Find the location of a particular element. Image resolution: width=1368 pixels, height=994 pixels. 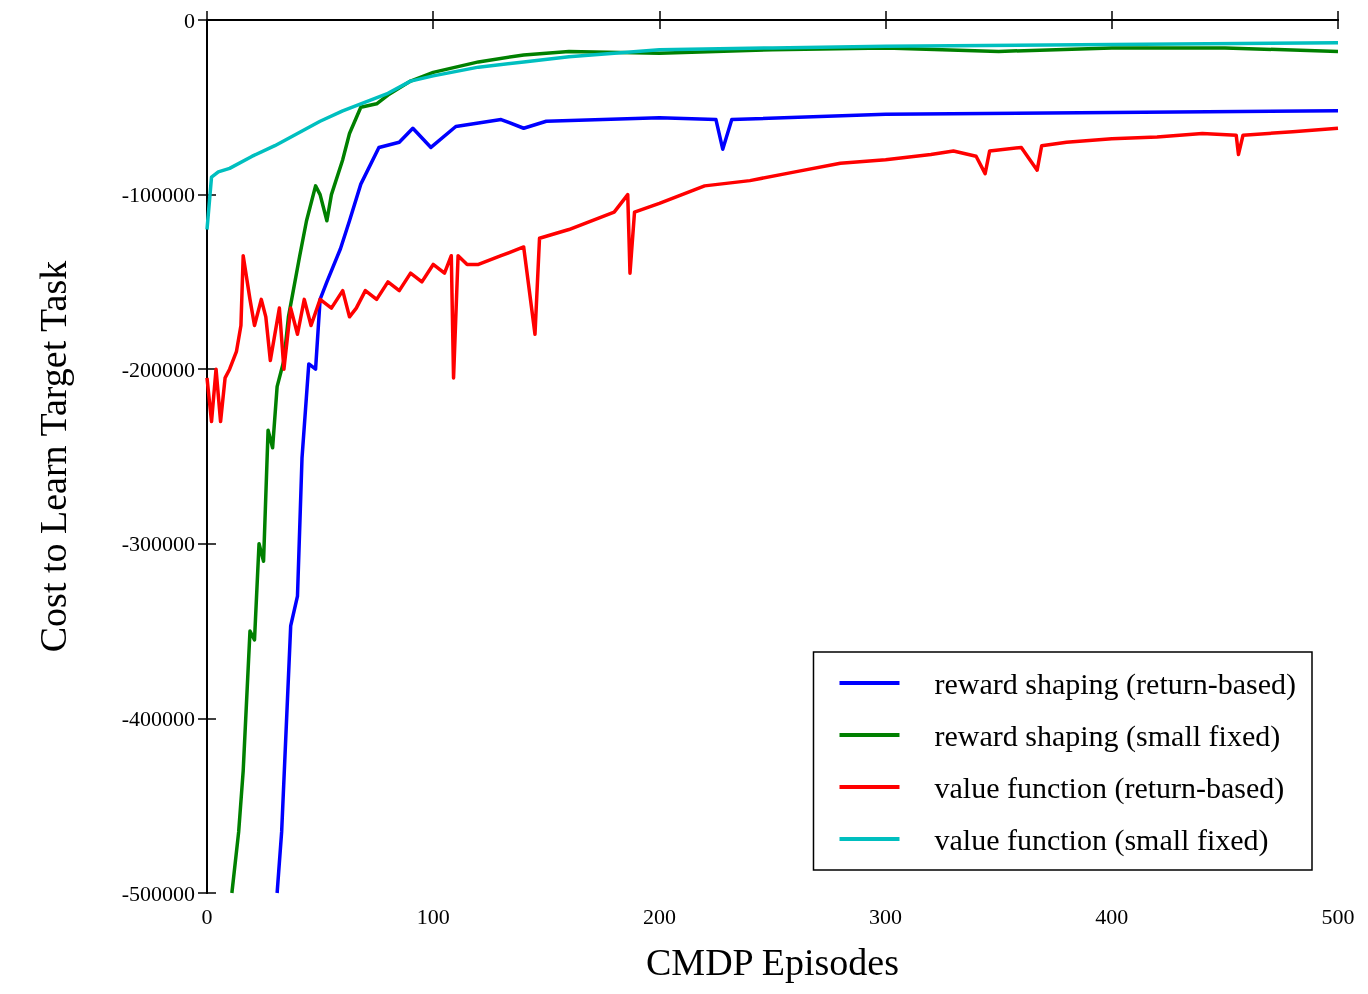

legend-label: reward shaping (return-based) is located at coordinates (1115, 683).